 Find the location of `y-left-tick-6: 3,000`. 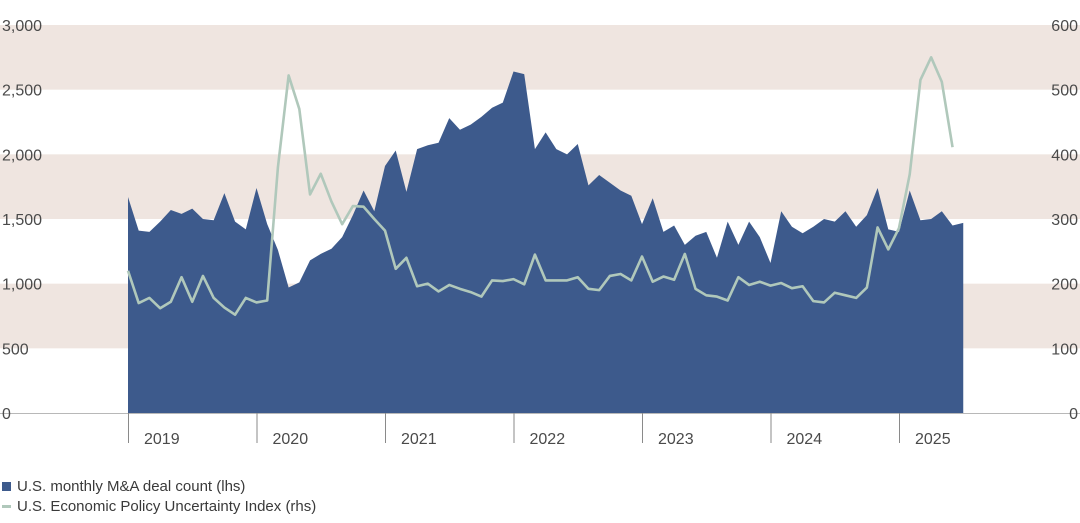

y-left-tick-6: 3,000 is located at coordinates (22, 26).